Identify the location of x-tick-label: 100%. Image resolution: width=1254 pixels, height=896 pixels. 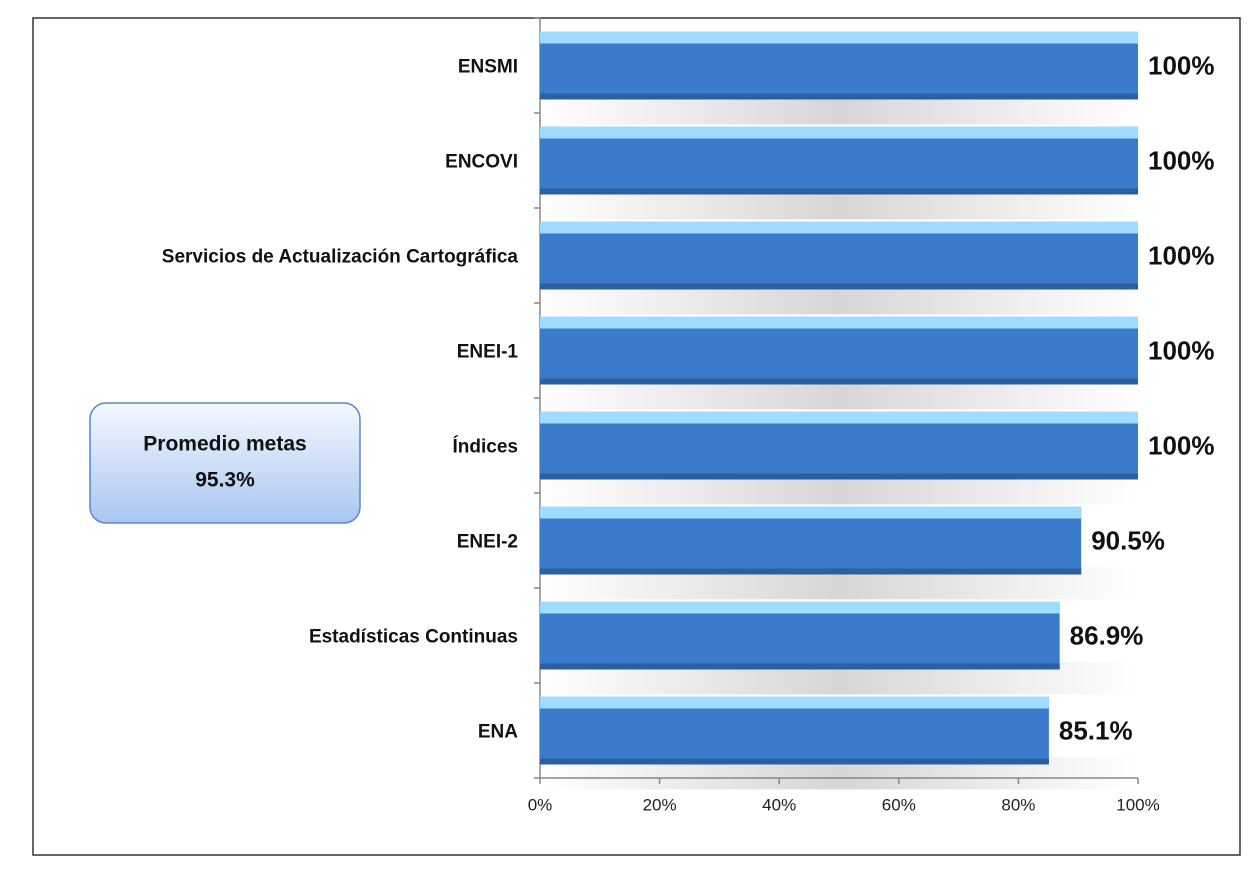
(1137, 804).